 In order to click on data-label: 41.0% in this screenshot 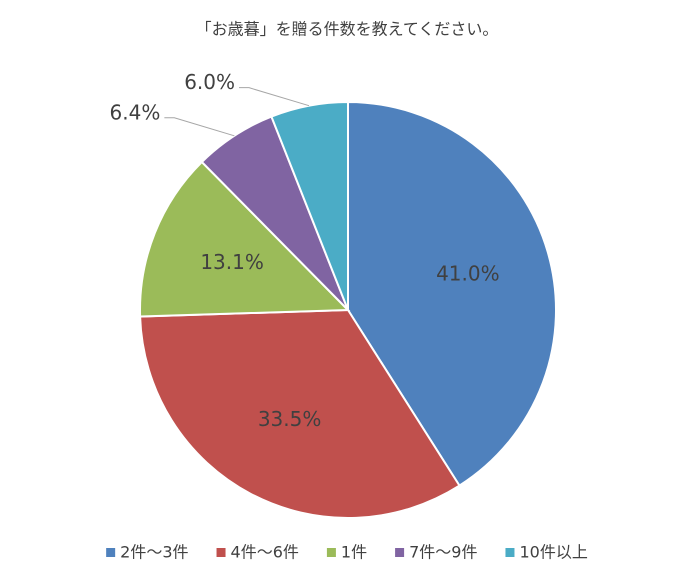, I will do `click(468, 274)`.